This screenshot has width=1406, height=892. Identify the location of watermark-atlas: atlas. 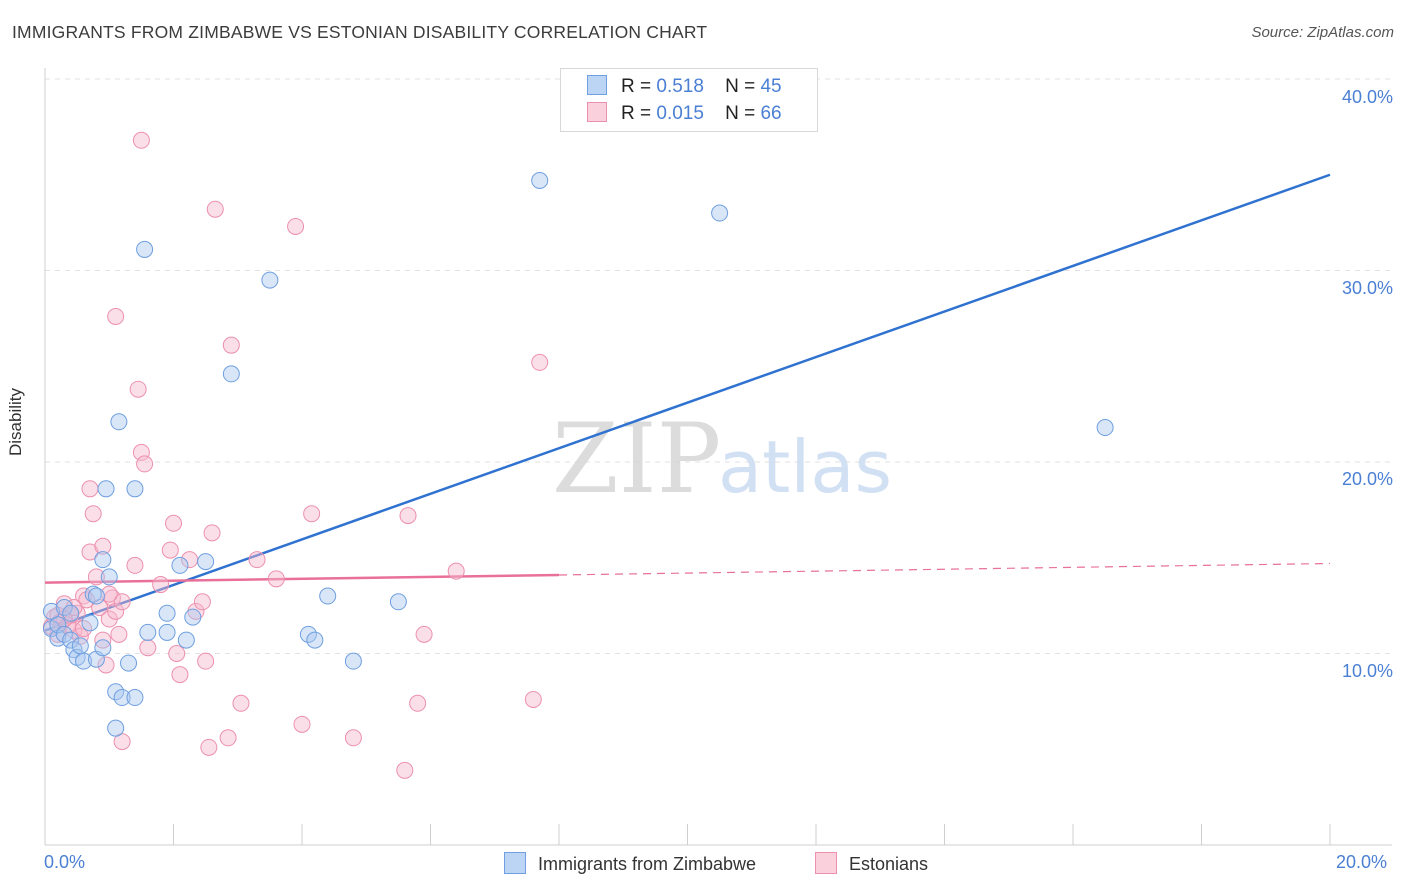
(805, 467).